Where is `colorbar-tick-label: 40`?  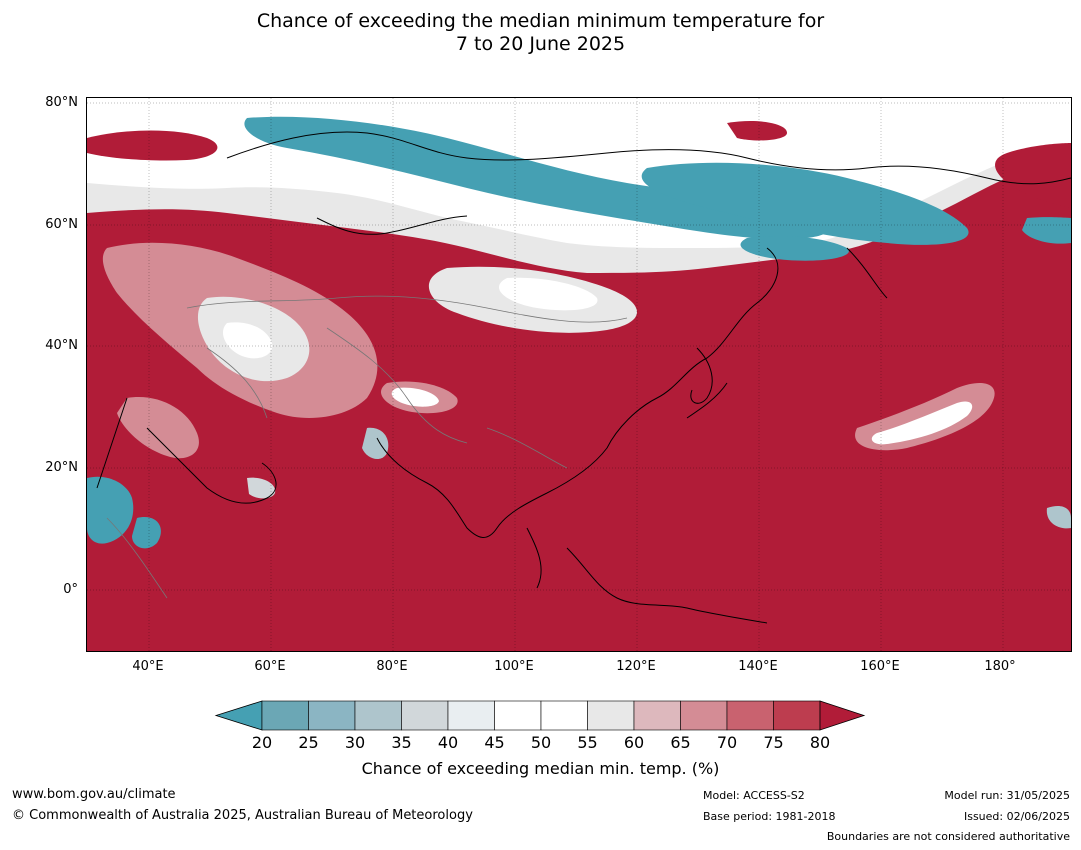 colorbar-tick-label: 40 is located at coordinates (448, 742).